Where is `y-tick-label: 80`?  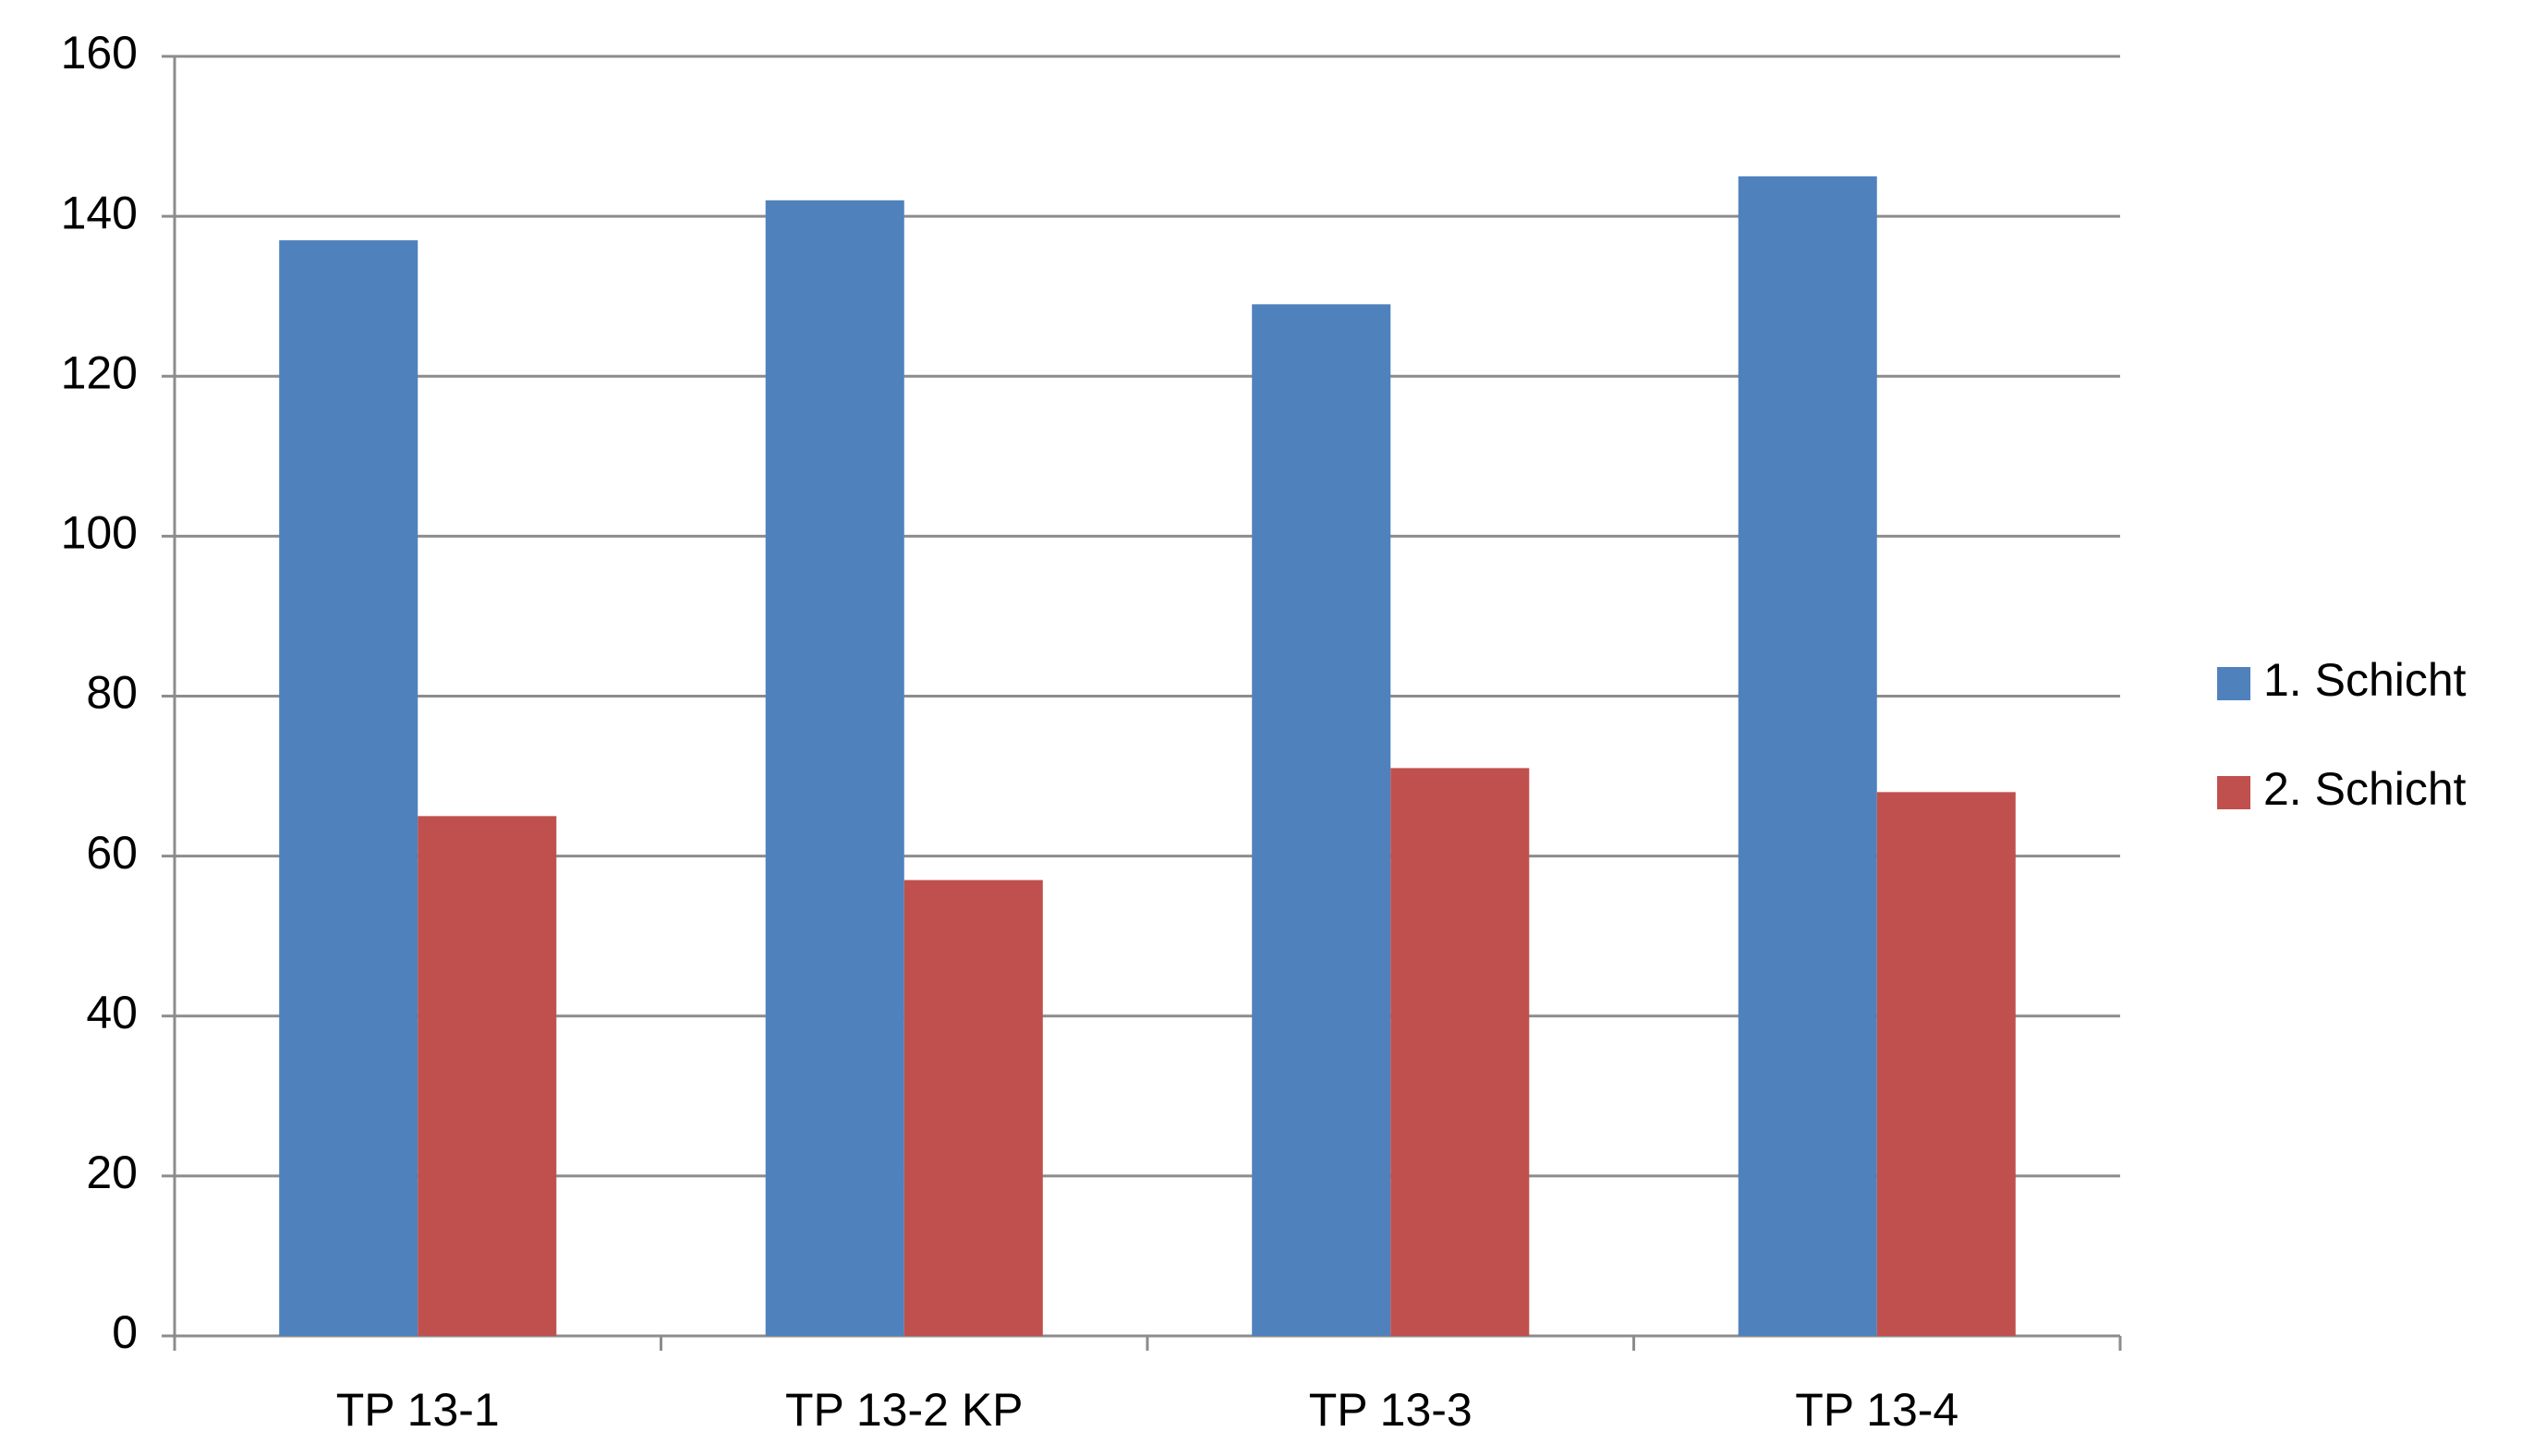 y-tick-label: 80 is located at coordinates (112, 693).